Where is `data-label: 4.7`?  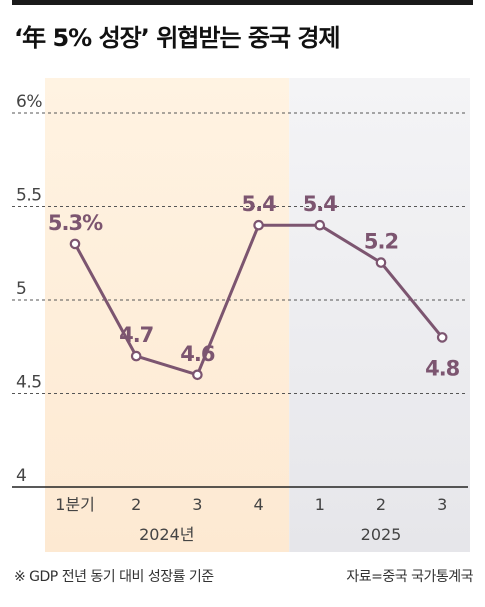 data-label: 4.7 is located at coordinates (136, 335).